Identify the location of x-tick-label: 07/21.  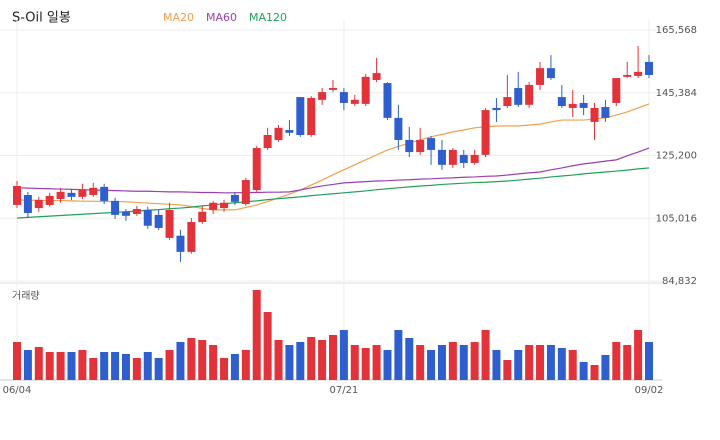
(343, 390).